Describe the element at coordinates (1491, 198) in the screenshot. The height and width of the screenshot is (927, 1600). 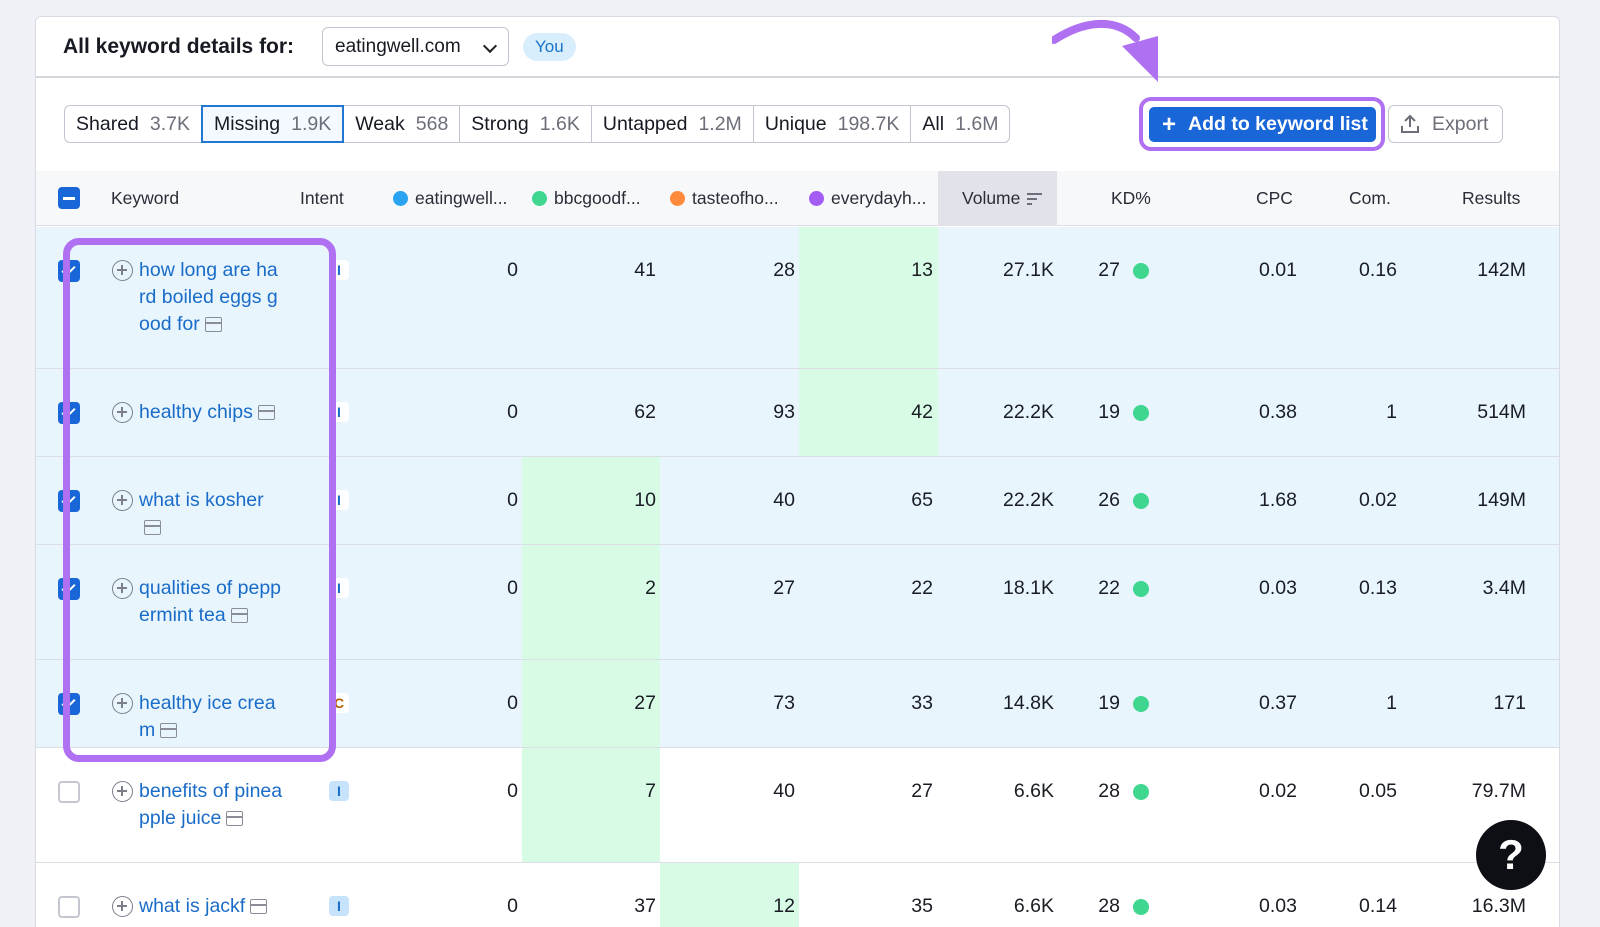
I see `col-results: Results` at that location.